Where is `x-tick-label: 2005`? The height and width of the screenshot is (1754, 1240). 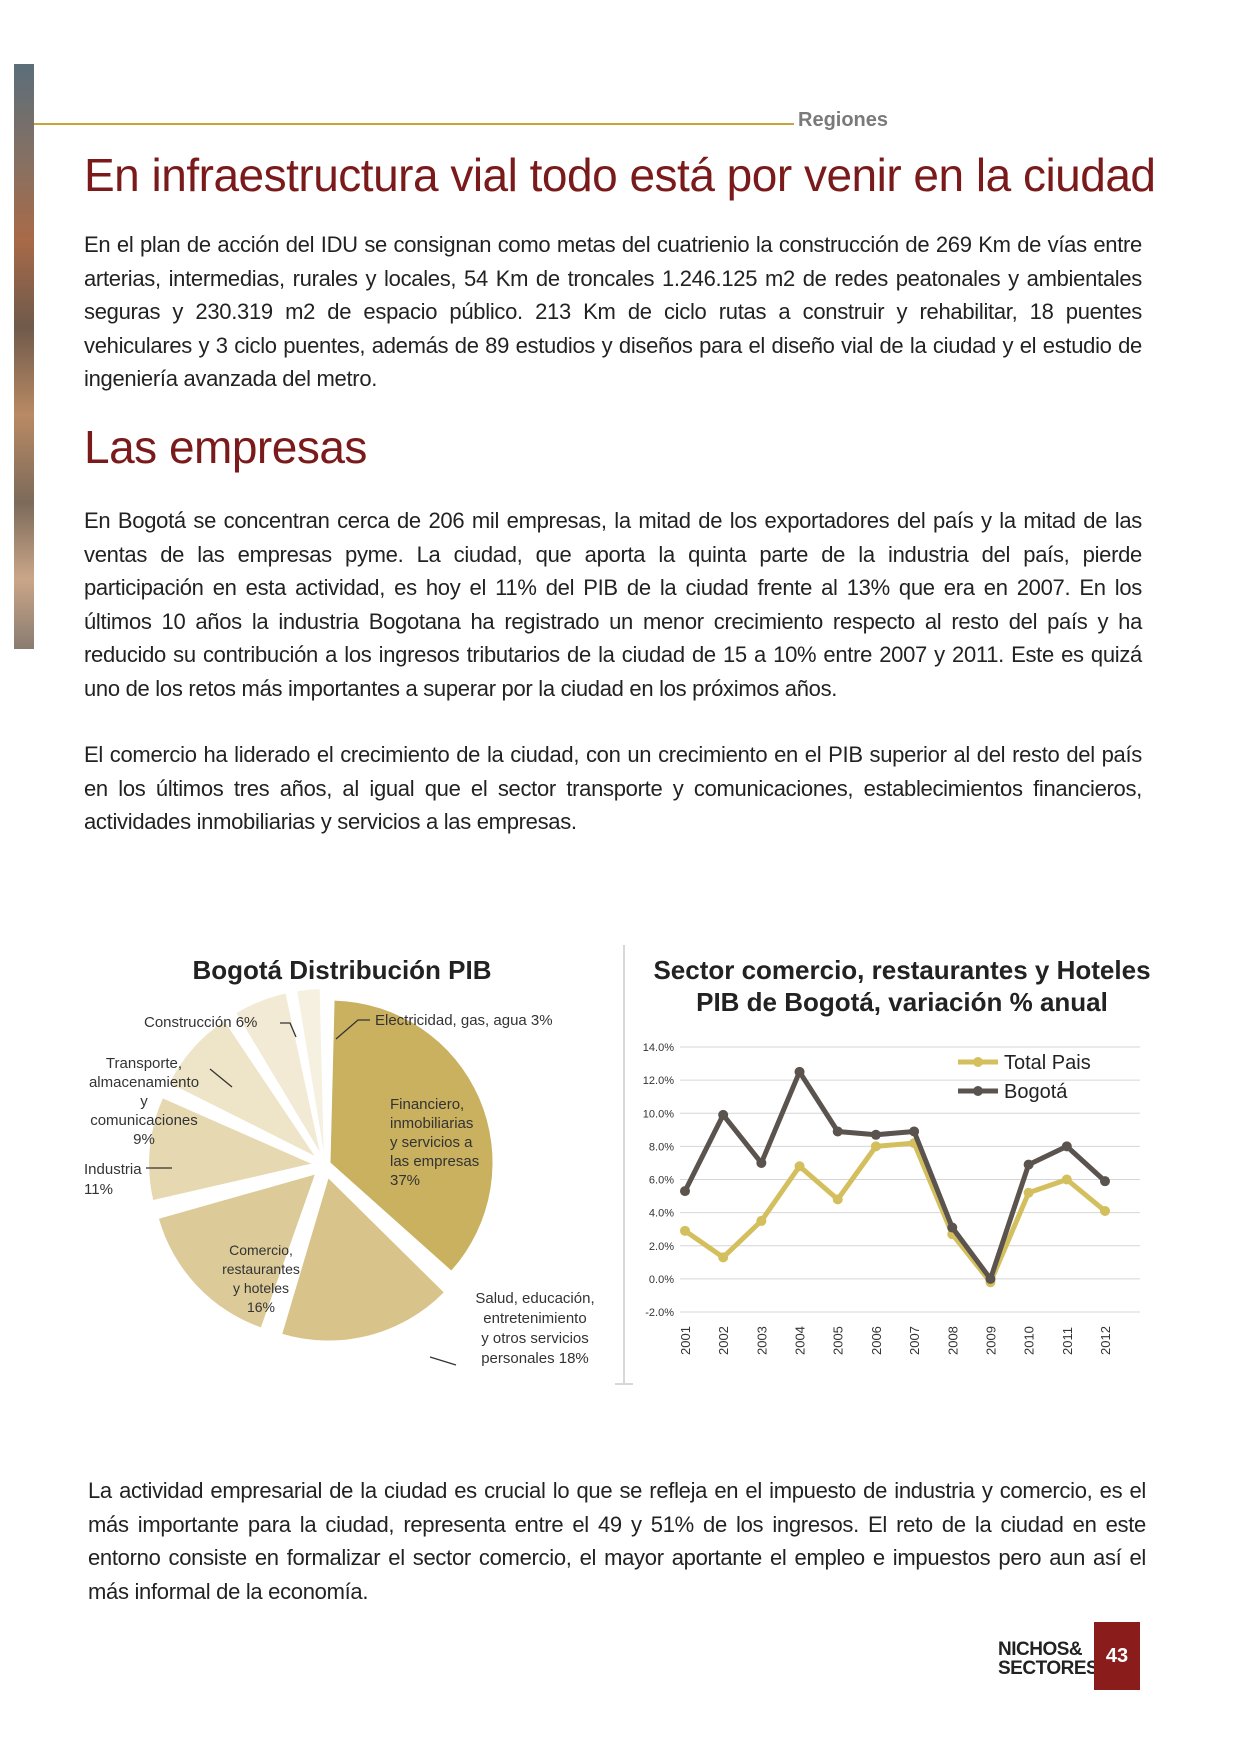 x-tick-label: 2005 is located at coordinates (838, 1340).